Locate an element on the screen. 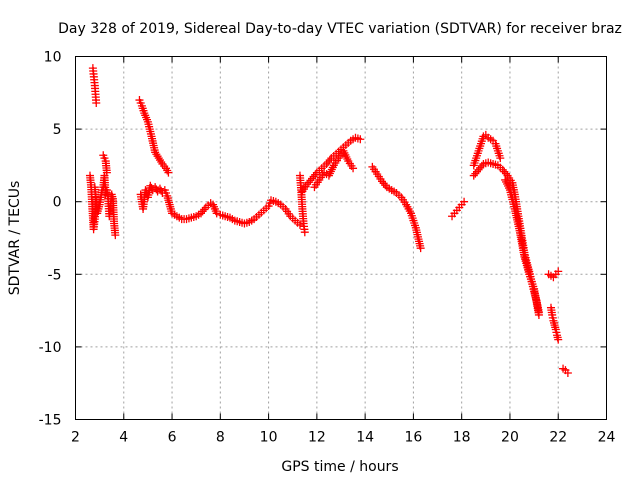  series-seg-b1 is located at coordinates (105, 164).